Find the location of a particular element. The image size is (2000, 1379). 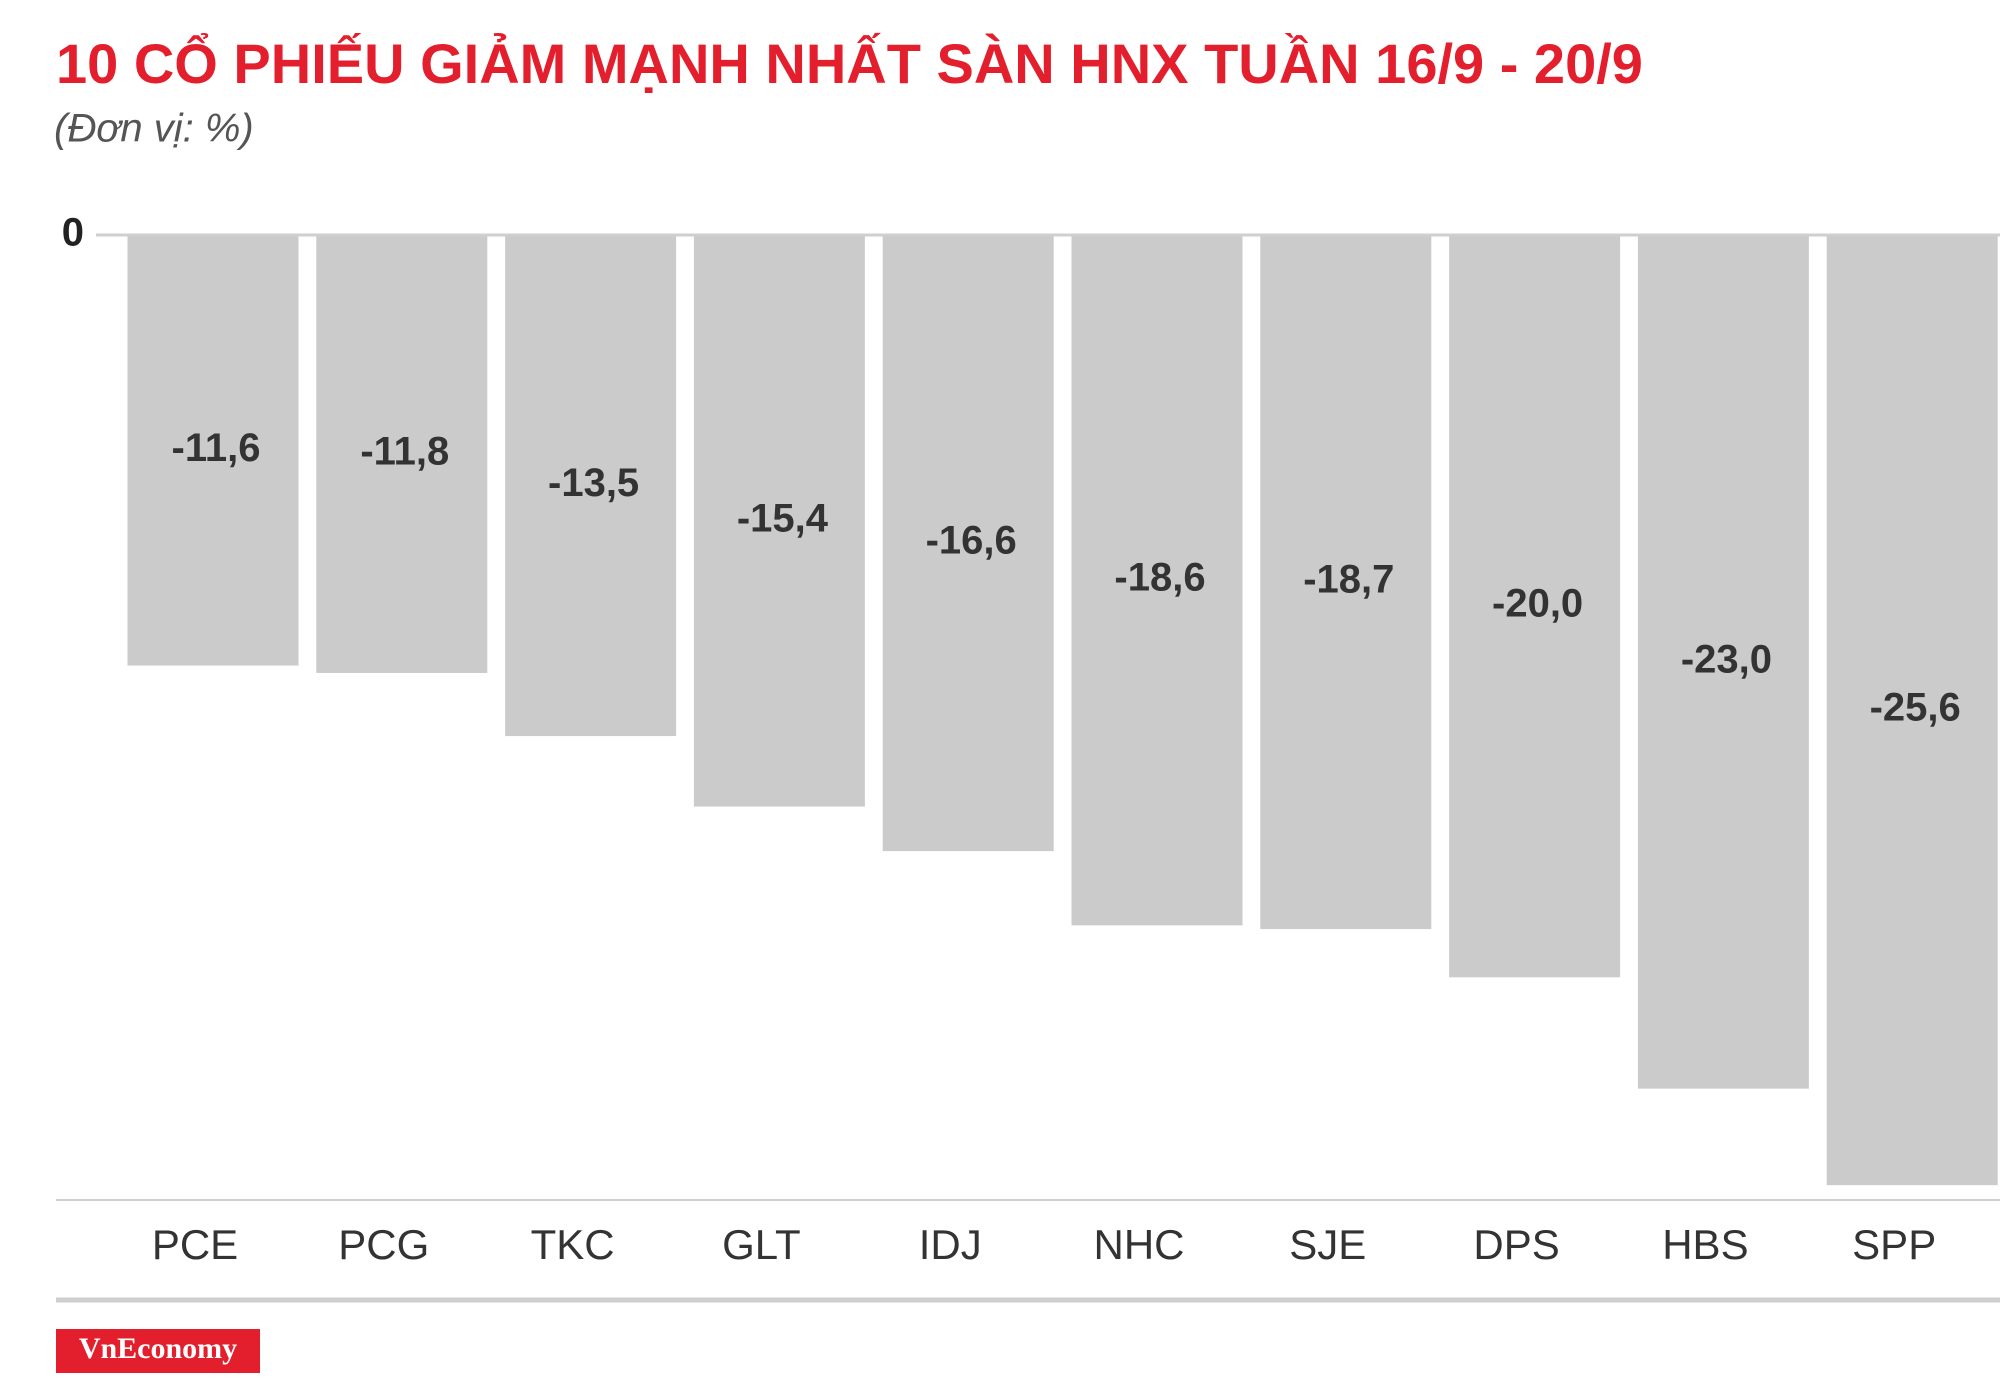

logo-box is located at coordinates (158, 1351).